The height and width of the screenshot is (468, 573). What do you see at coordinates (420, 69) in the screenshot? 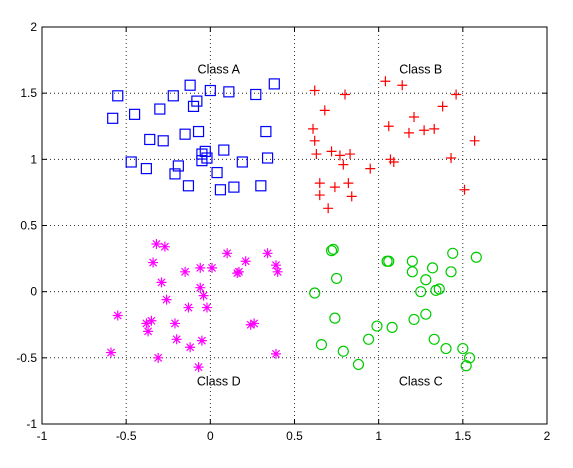
I see `class-label: Class B` at bounding box center [420, 69].